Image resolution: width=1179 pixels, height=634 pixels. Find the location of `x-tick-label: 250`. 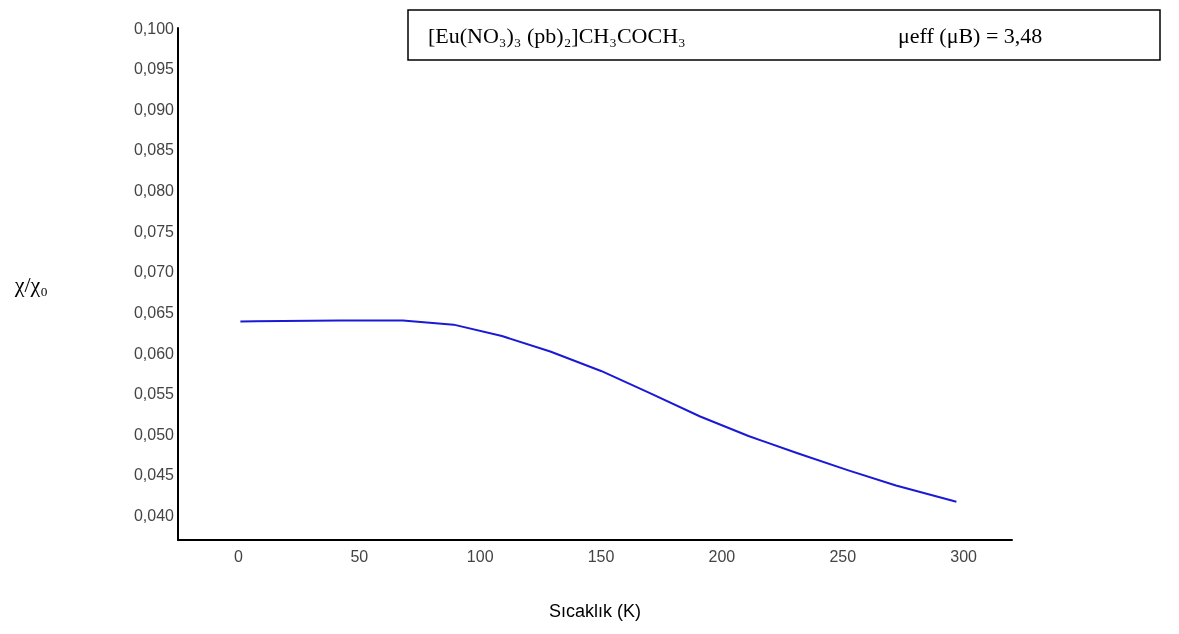

x-tick-label: 250 is located at coordinates (843, 556).